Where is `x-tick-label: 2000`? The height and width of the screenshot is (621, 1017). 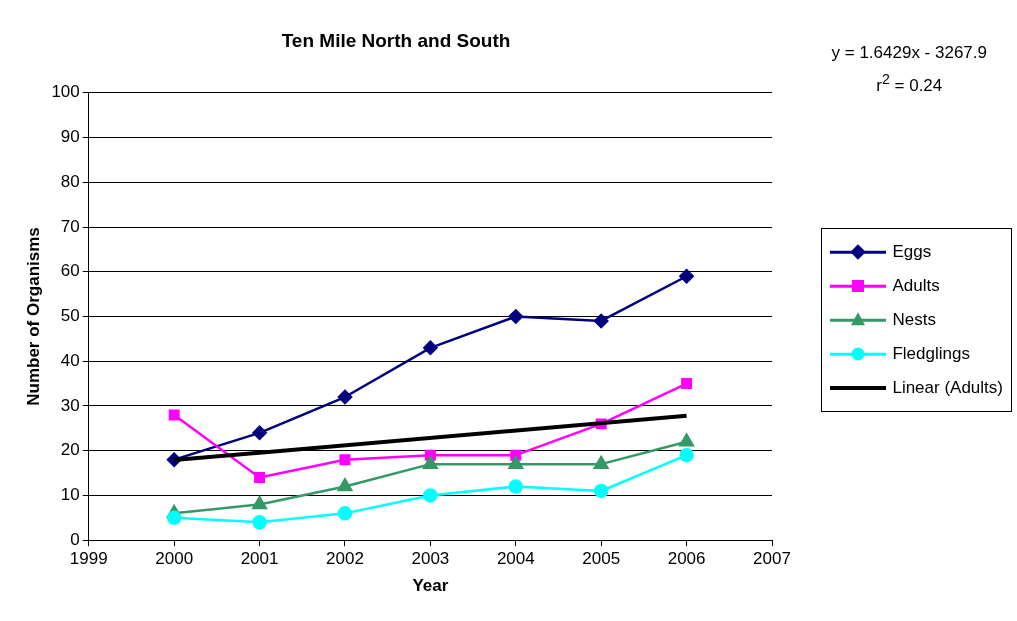 x-tick-label: 2000 is located at coordinates (174, 559).